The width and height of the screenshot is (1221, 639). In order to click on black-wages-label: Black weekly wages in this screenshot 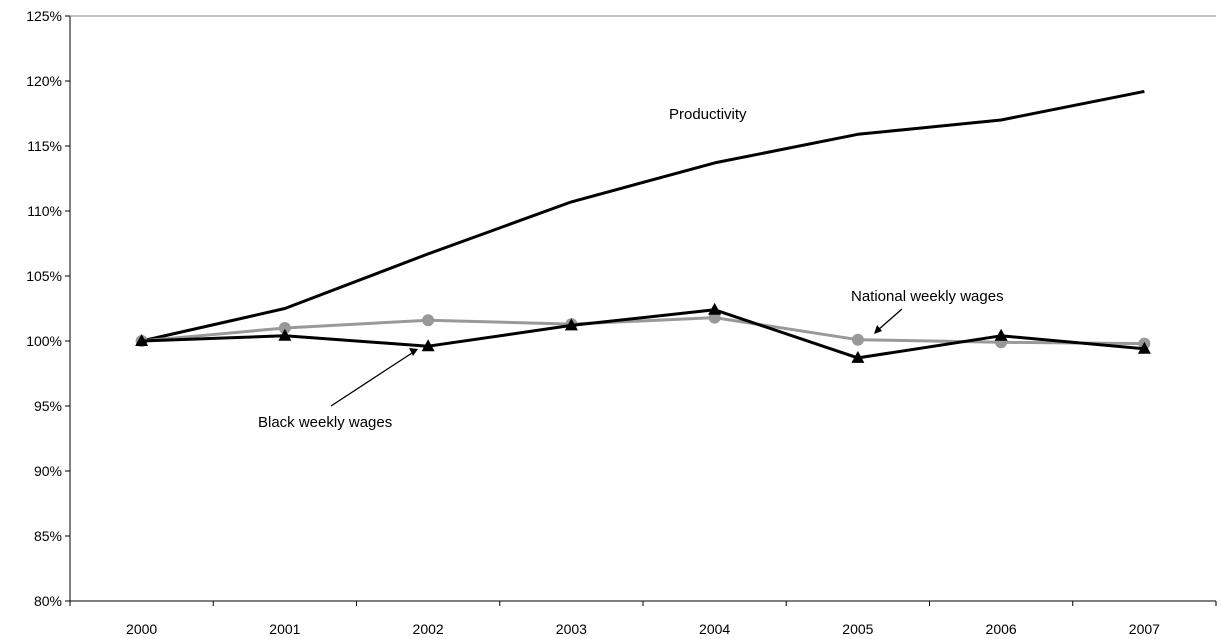, I will do `click(325, 422)`.